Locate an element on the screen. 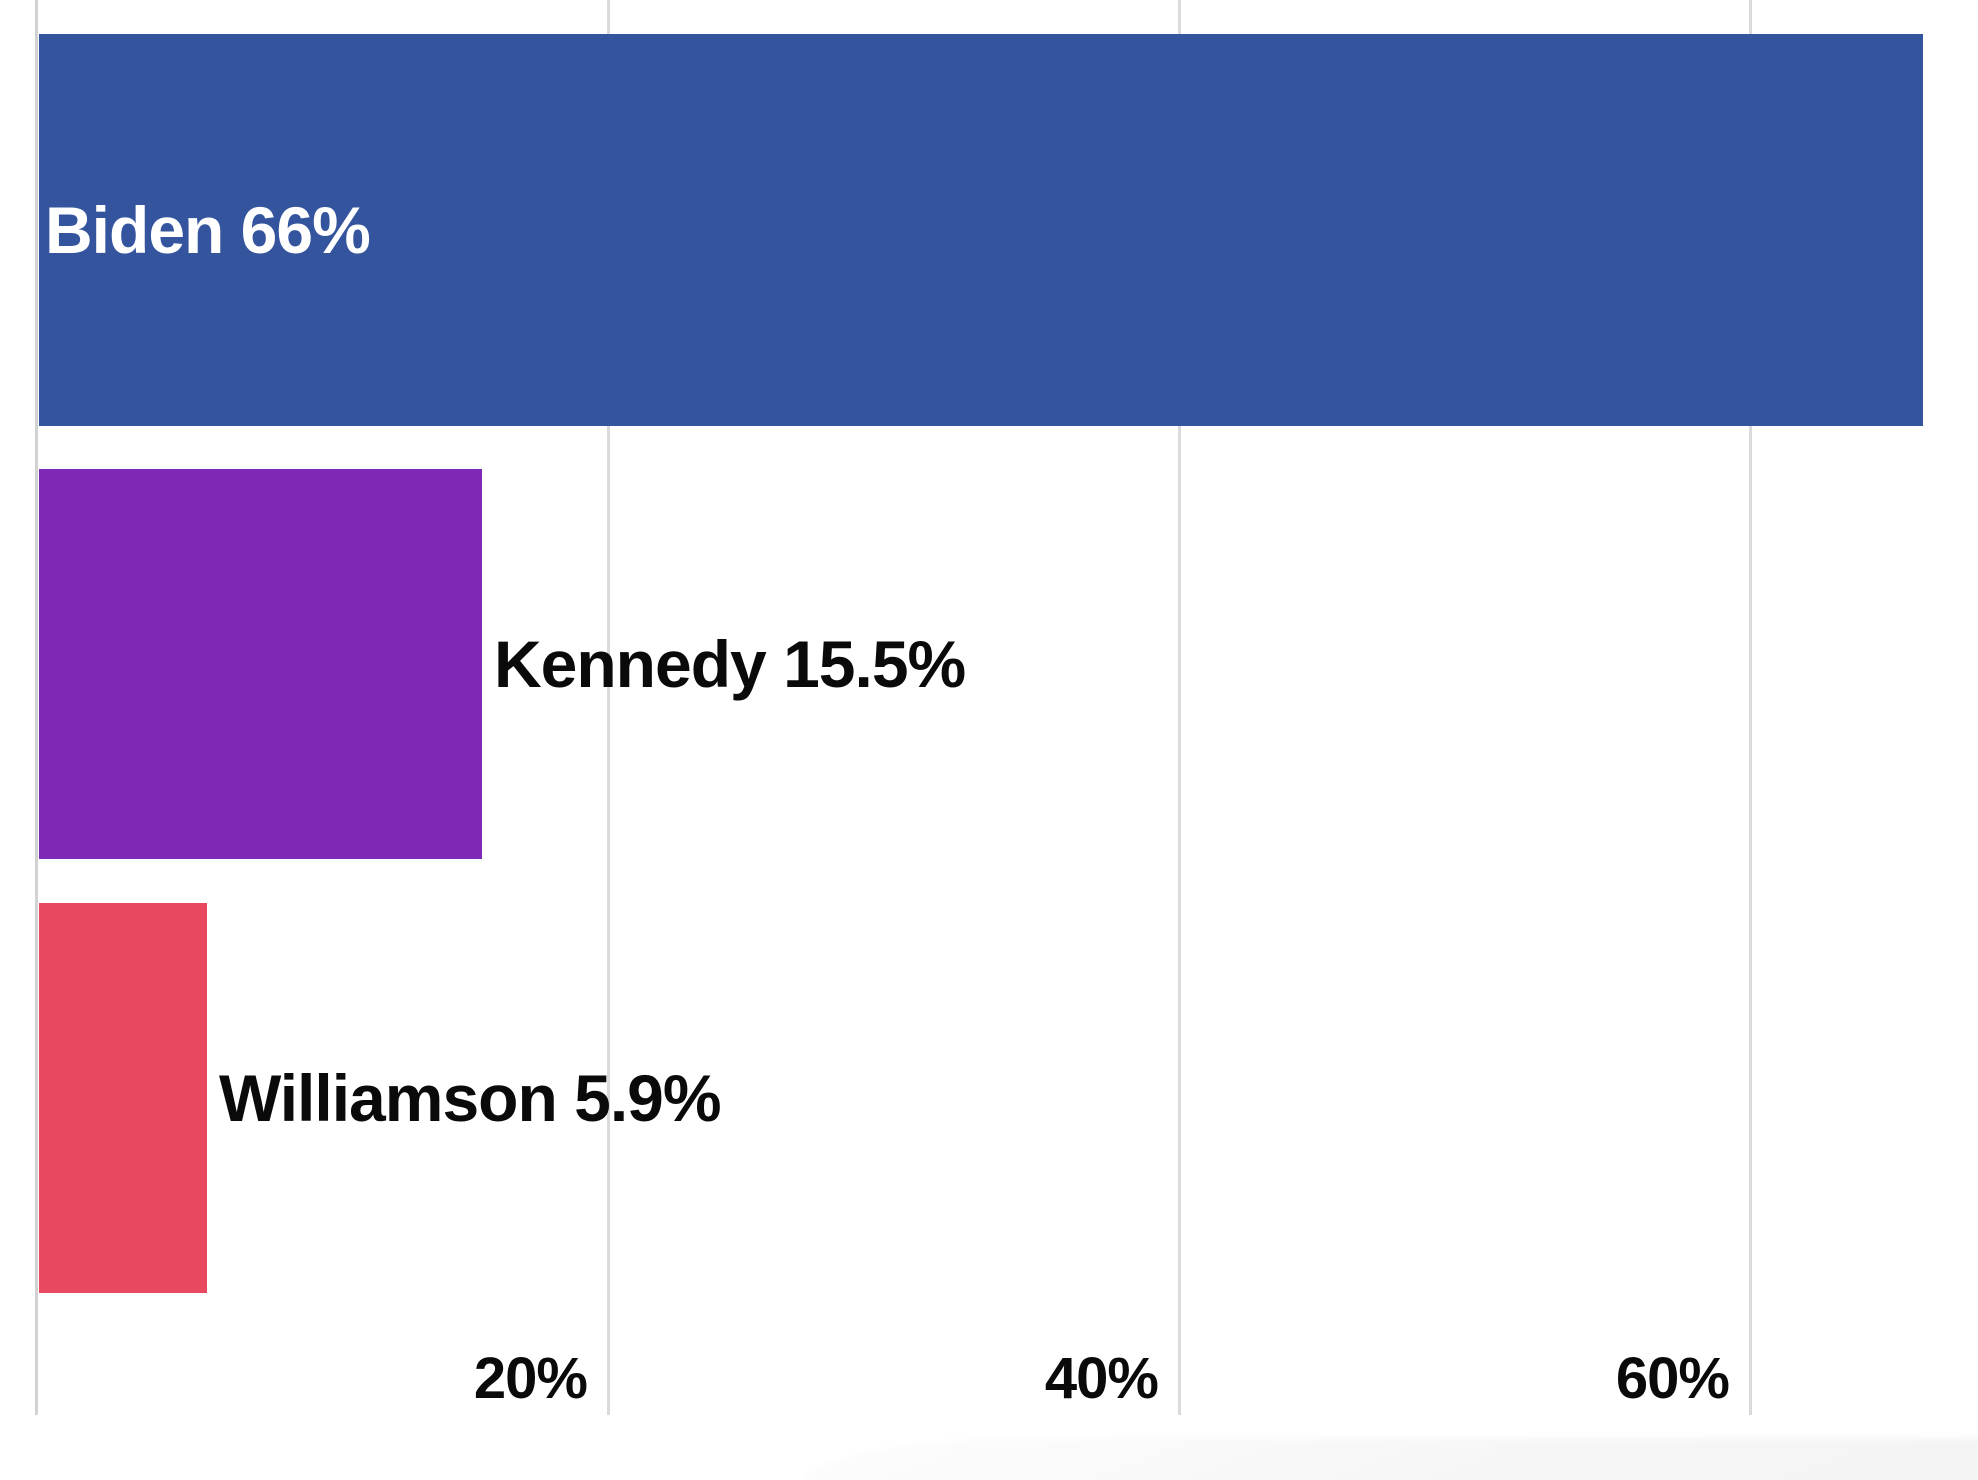 This screenshot has width=1978, height=1480. x-tick-60%: 60% is located at coordinates (1672, 1378).